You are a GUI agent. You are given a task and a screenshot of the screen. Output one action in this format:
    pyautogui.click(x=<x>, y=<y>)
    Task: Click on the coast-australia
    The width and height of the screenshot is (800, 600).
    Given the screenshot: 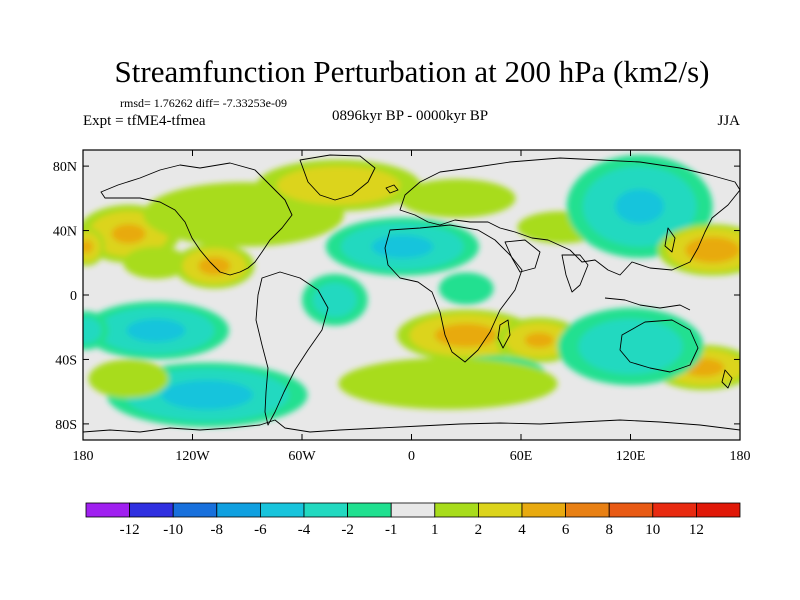 What is the action you would take?
    pyautogui.click(x=659, y=346)
    